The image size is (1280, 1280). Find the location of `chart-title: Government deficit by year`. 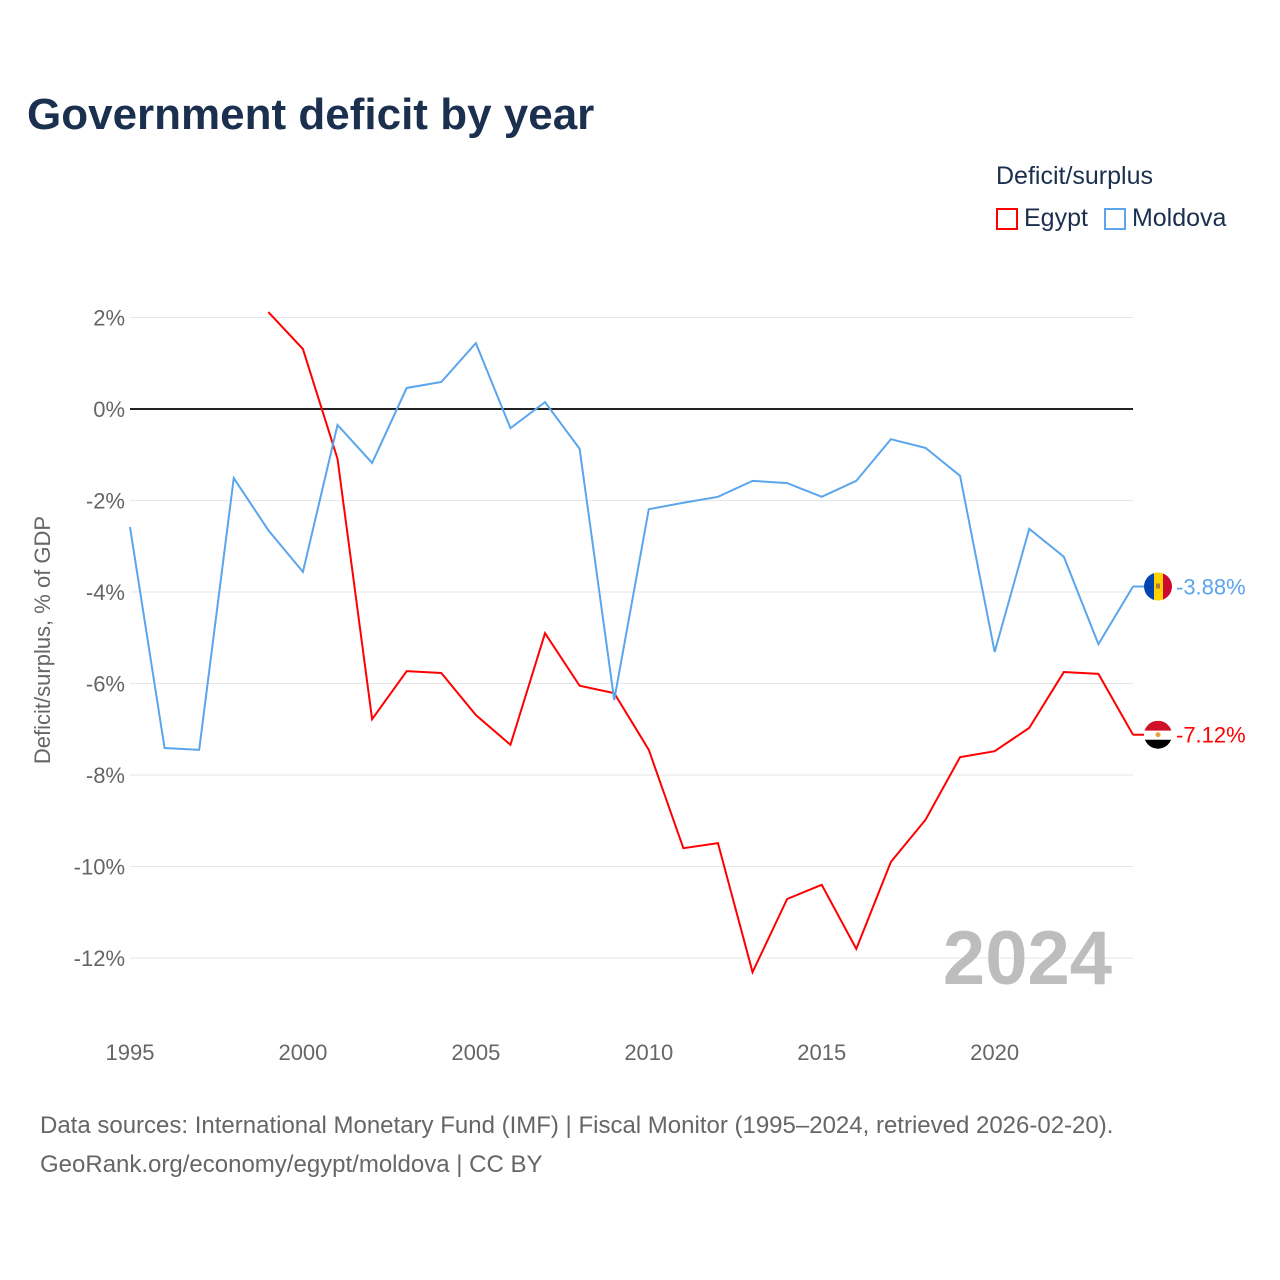

chart-title: Government deficit by year is located at coordinates (311, 114).